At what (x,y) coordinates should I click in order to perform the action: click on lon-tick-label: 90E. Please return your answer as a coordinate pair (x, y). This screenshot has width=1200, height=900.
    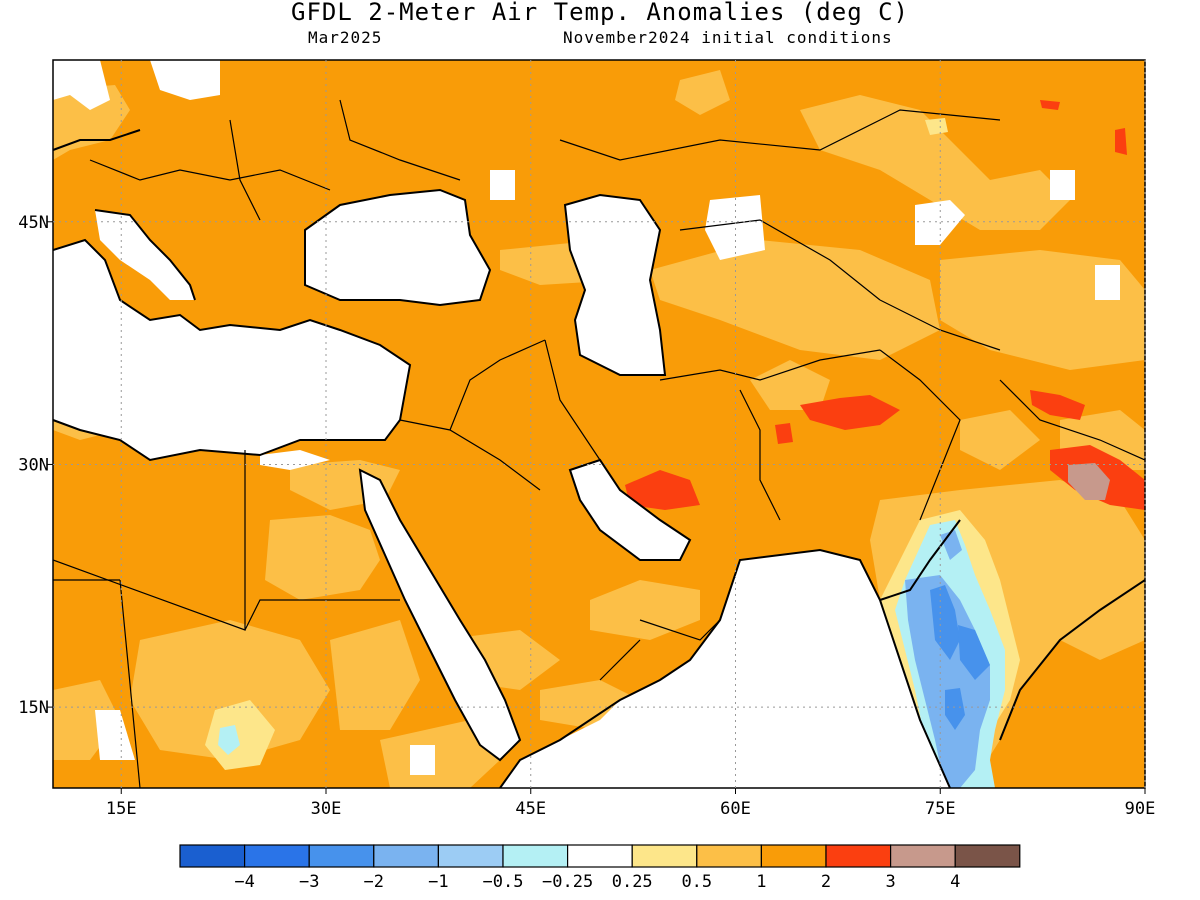
    Looking at the image, I should click on (1140, 809).